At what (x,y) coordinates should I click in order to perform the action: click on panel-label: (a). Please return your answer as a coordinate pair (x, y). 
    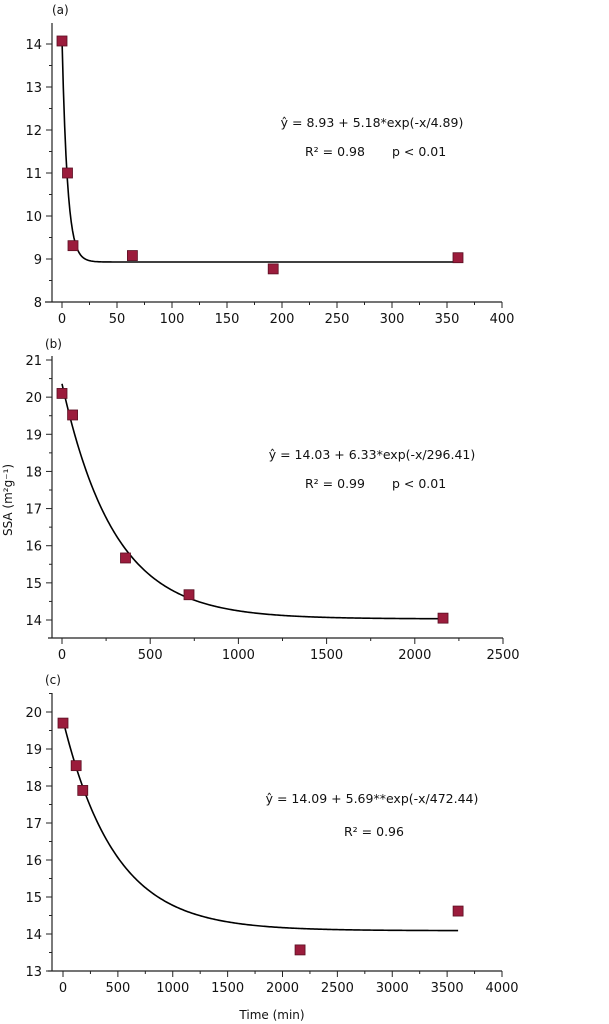
    Looking at the image, I should click on (60, 10).